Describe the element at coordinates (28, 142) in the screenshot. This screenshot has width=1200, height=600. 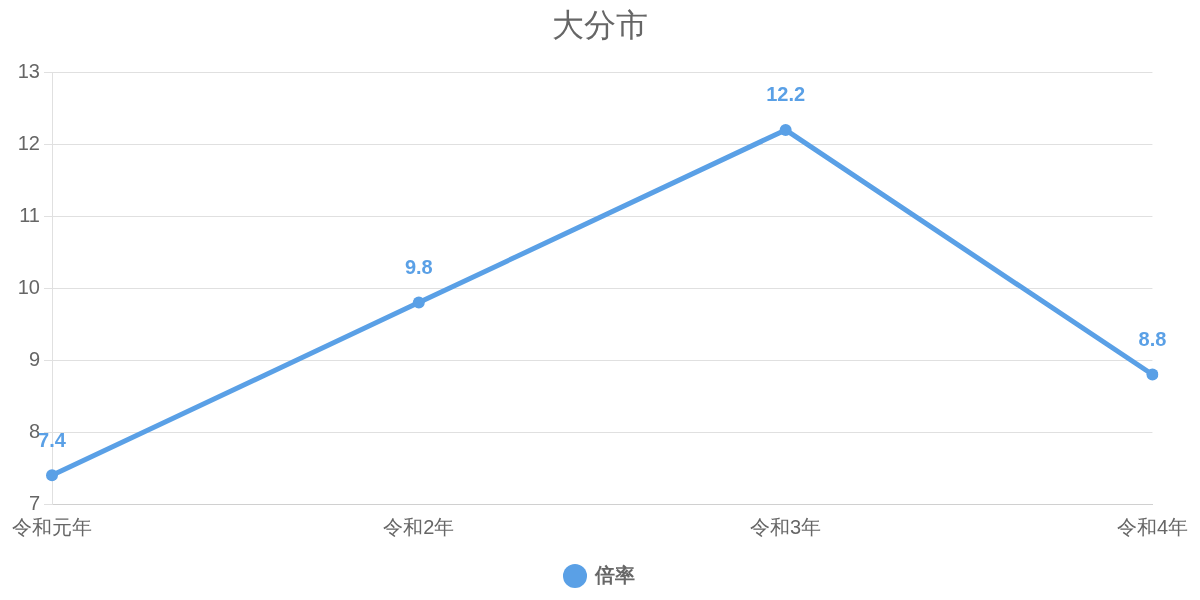
I see `y-tick-label: 12` at that location.